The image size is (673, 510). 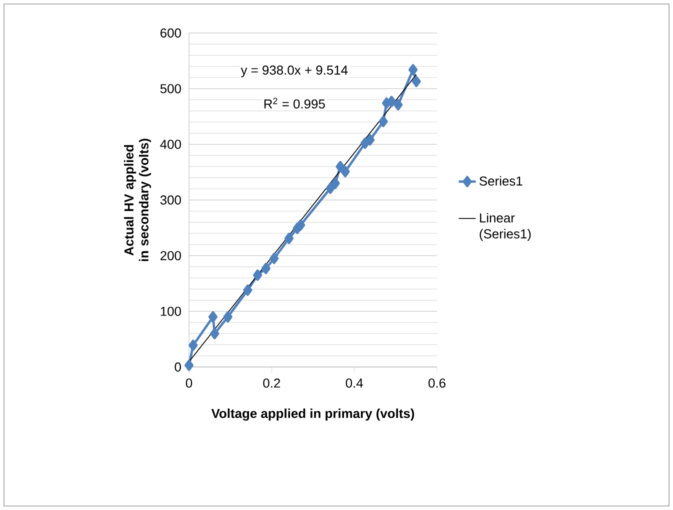 What do you see at coordinates (170, 144) in the screenshot?
I see `y-tick-label: 400` at bounding box center [170, 144].